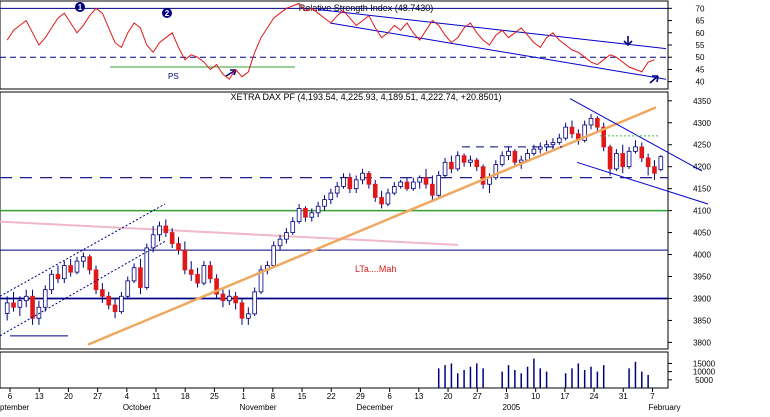 The width and height of the screenshot is (770, 417). What do you see at coordinates (374, 407) in the screenshot?
I see `x-month-label: December` at bounding box center [374, 407].